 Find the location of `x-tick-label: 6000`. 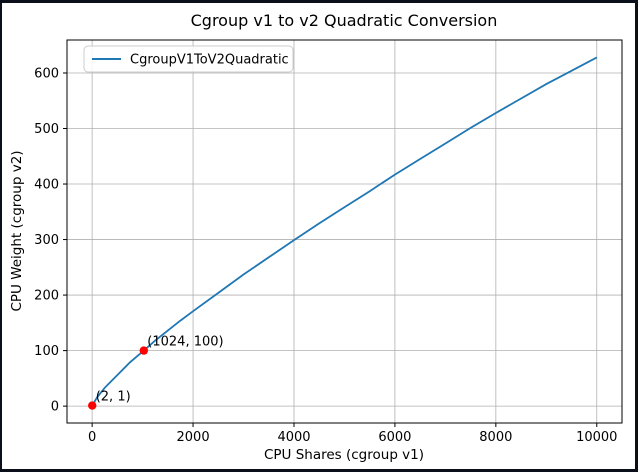

x-tick-label: 6000 is located at coordinates (394, 437).